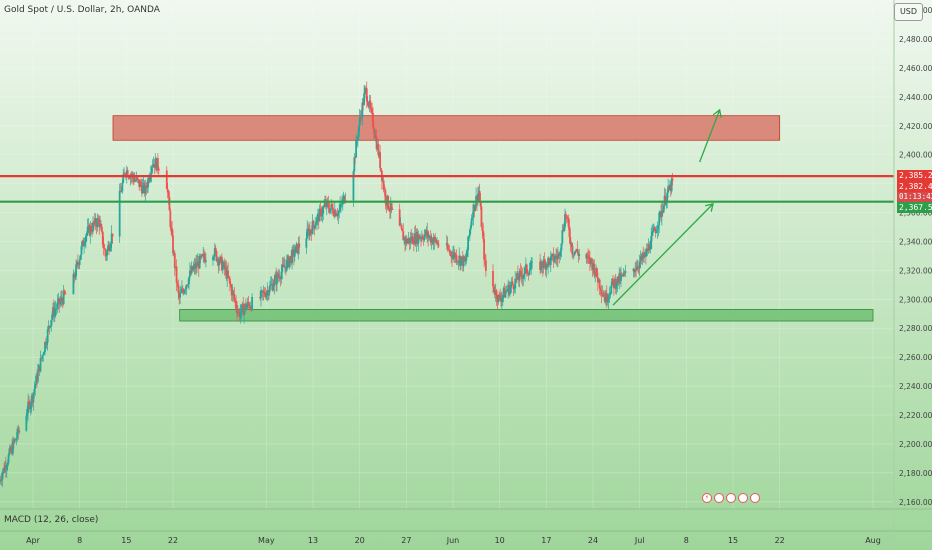 Image resolution: width=932 pixels, height=550 pixels. Describe the element at coordinates (915, 328) in the screenshot. I see `price-tick-label: 2,280.000` at that location.